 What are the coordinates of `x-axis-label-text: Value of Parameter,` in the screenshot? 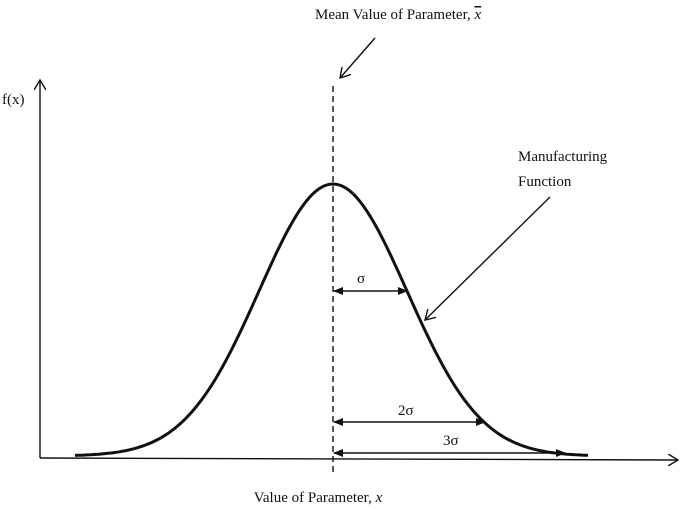 It's located at (313, 498).